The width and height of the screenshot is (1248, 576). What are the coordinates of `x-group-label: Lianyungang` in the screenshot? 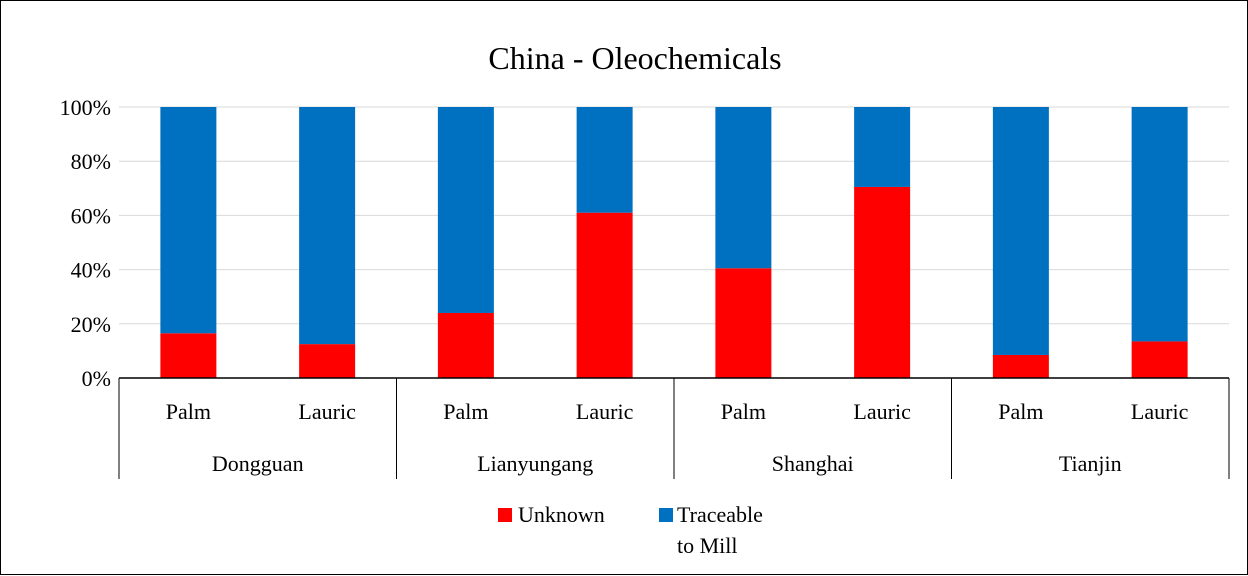 It's located at (535, 463).